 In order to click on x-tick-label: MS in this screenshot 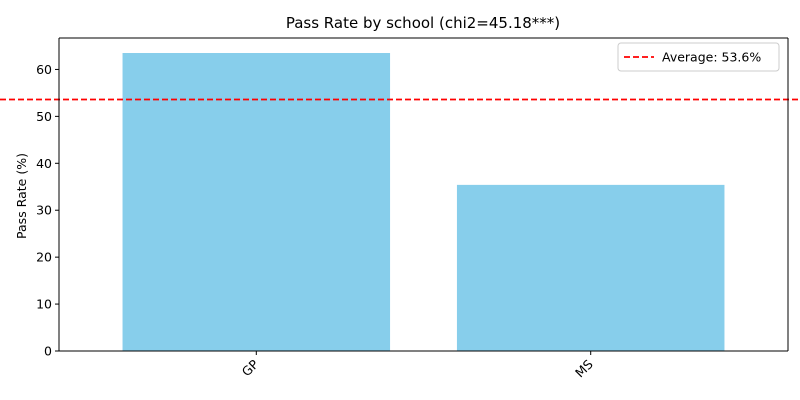, I will do `click(584, 368)`.